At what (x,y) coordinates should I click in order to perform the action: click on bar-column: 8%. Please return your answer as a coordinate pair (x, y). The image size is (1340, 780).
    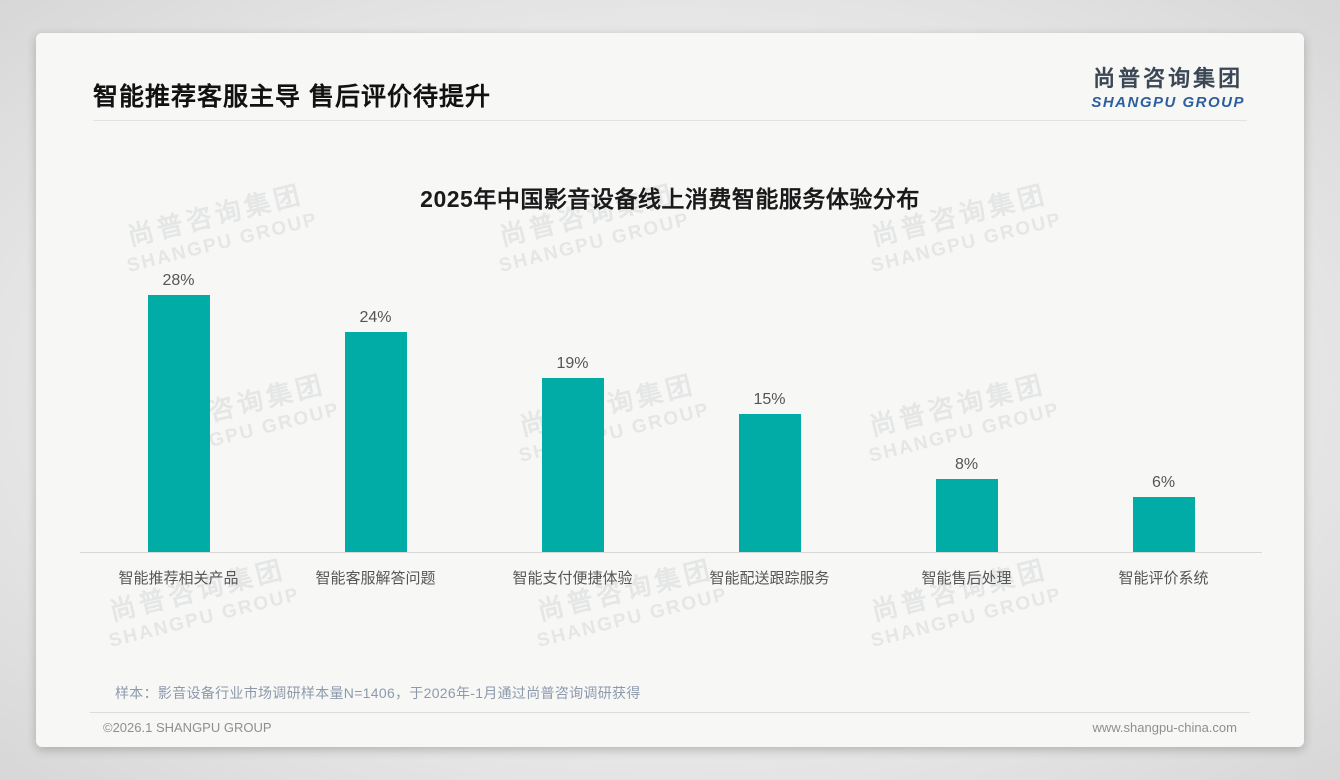
    Looking at the image, I should click on (966, 504).